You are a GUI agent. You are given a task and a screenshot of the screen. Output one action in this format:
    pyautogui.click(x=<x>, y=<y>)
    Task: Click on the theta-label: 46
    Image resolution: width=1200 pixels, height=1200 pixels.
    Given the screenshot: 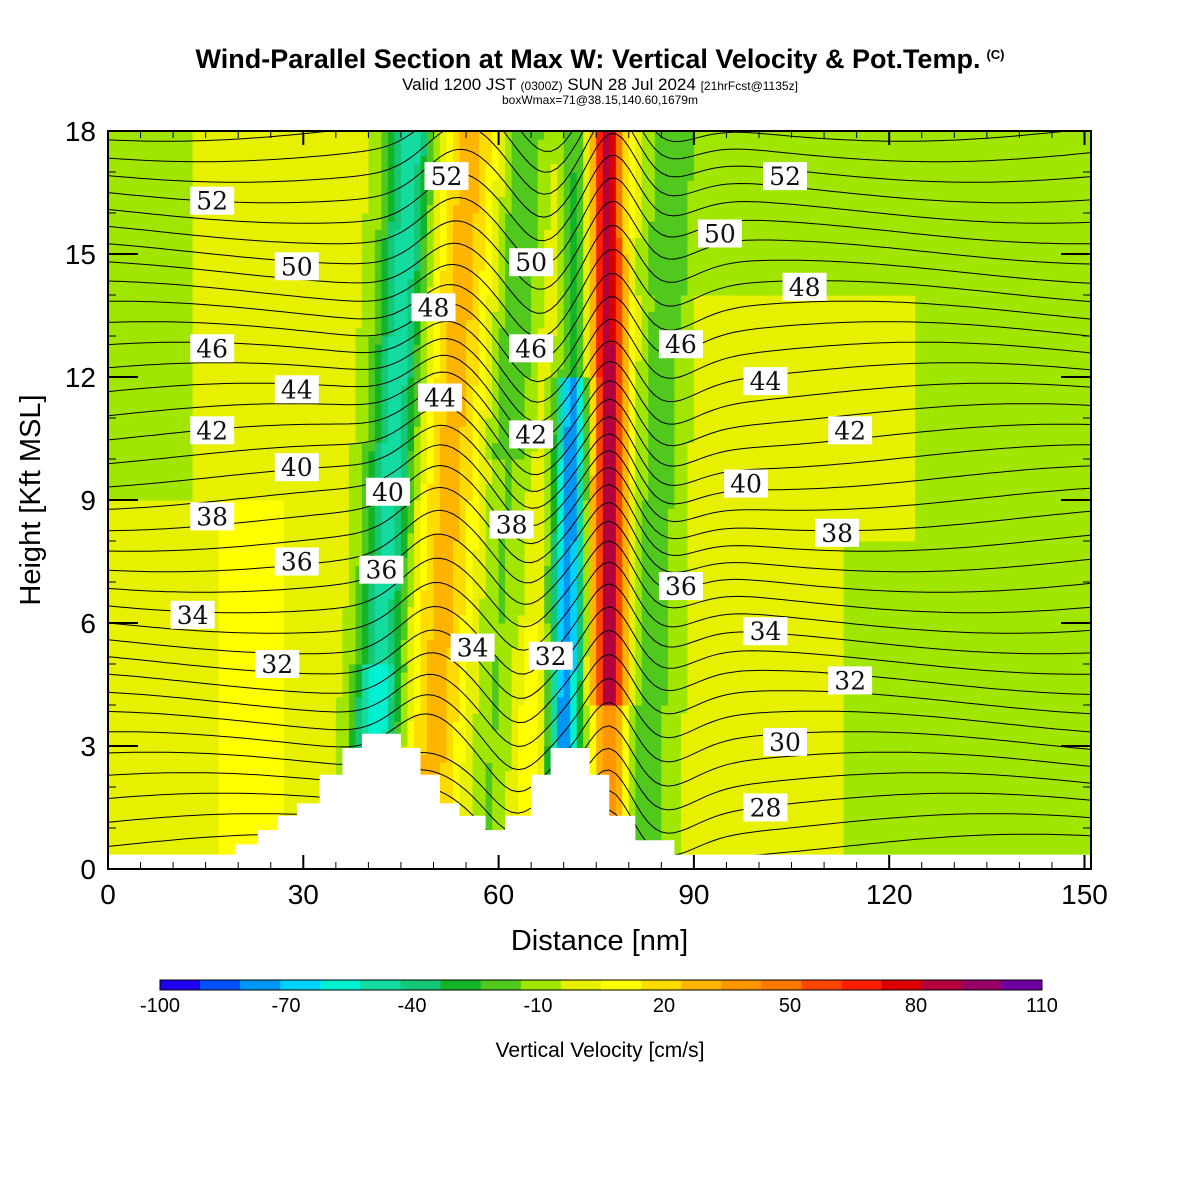 What is the action you would take?
    pyautogui.click(x=531, y=348)
    